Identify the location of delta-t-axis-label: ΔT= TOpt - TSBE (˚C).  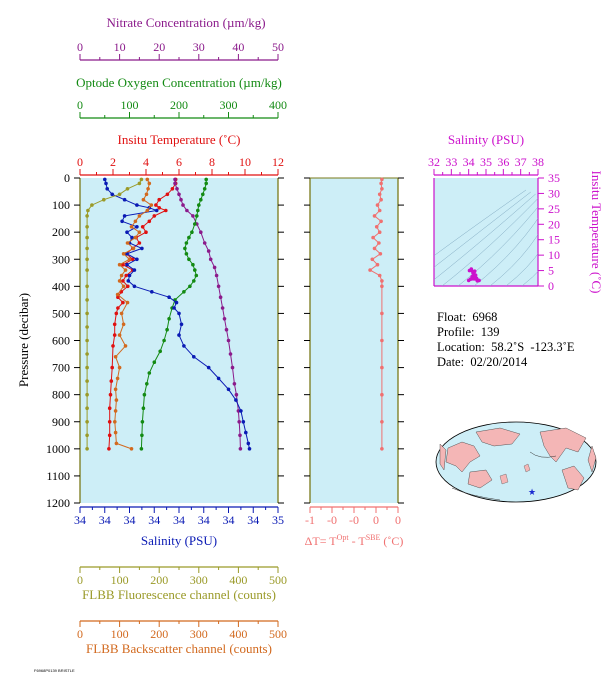
(354, 540).